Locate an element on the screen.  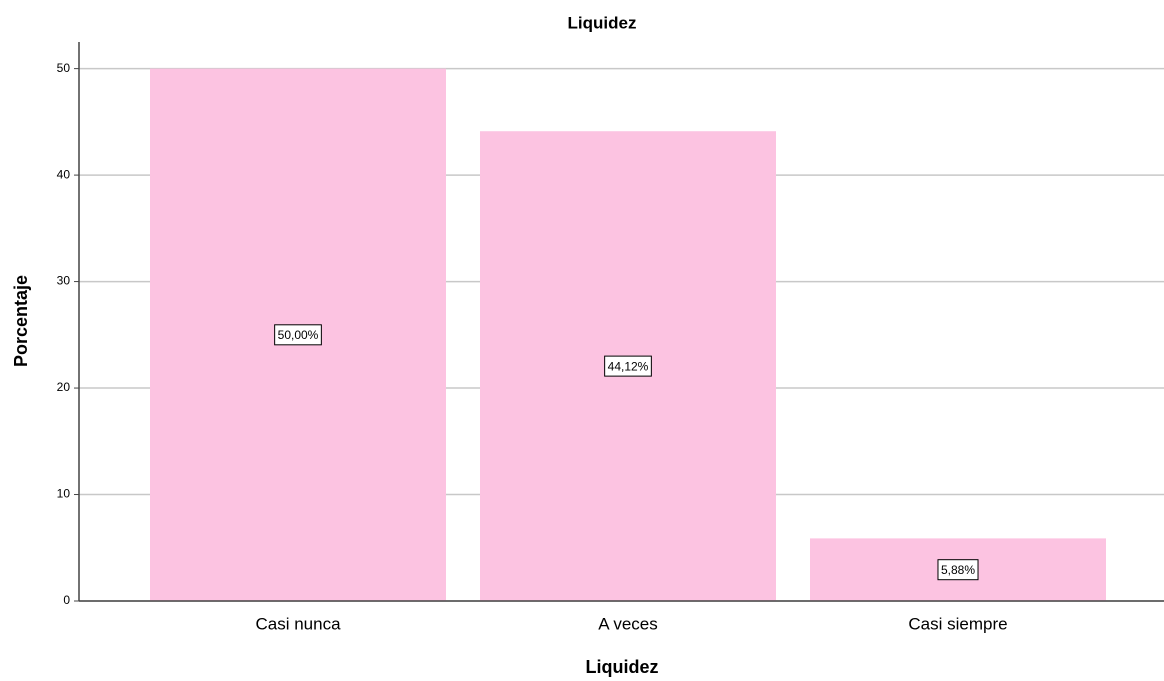
y-tick-label: 10 is located at coordinates (64, 494).